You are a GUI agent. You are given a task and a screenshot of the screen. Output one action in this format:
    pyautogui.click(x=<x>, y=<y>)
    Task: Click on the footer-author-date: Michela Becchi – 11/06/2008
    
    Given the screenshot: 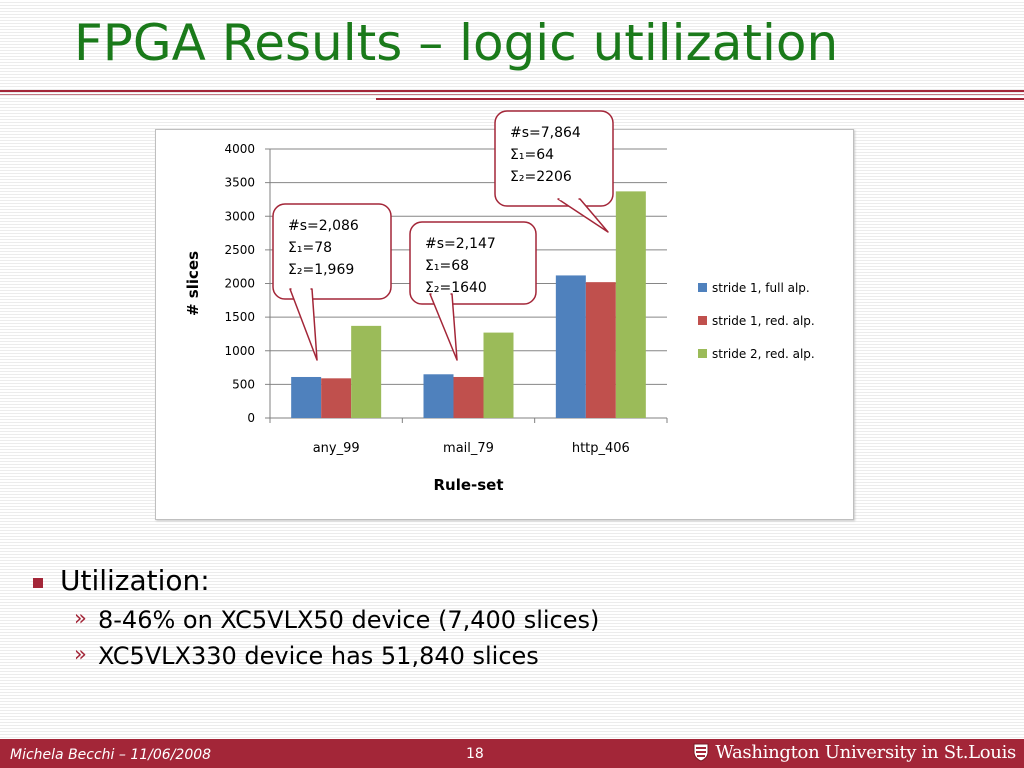 What is the action you would take?
    pyautogui.click(x=111, y=755)
    